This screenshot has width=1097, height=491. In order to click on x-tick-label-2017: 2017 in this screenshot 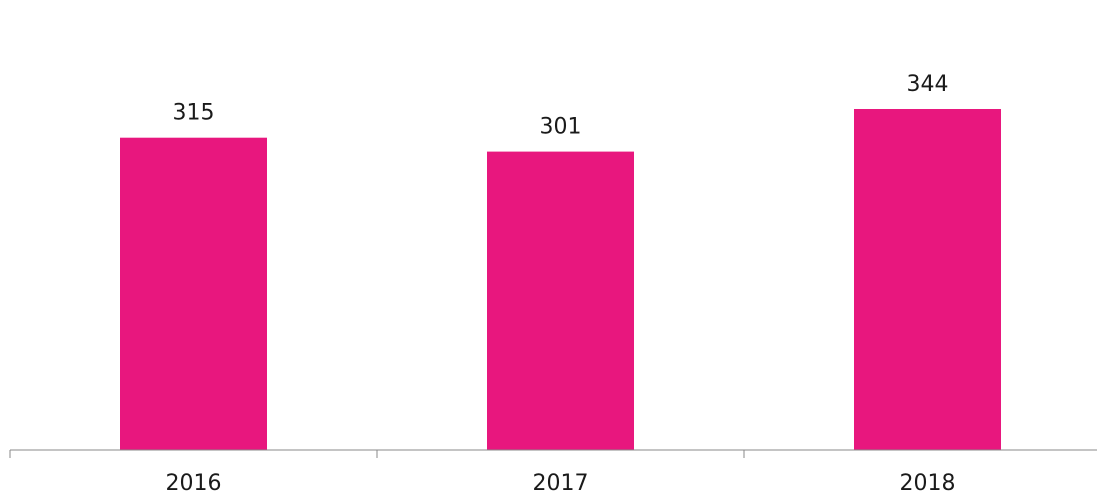, I will do `click(561, 481)`.